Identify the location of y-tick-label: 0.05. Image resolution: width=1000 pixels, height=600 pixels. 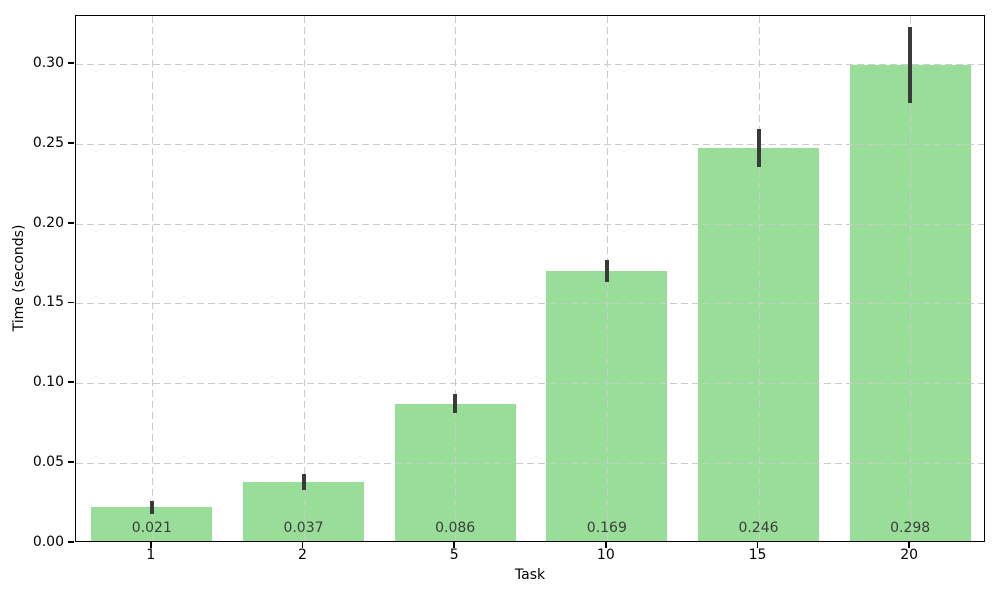
(48, 462).